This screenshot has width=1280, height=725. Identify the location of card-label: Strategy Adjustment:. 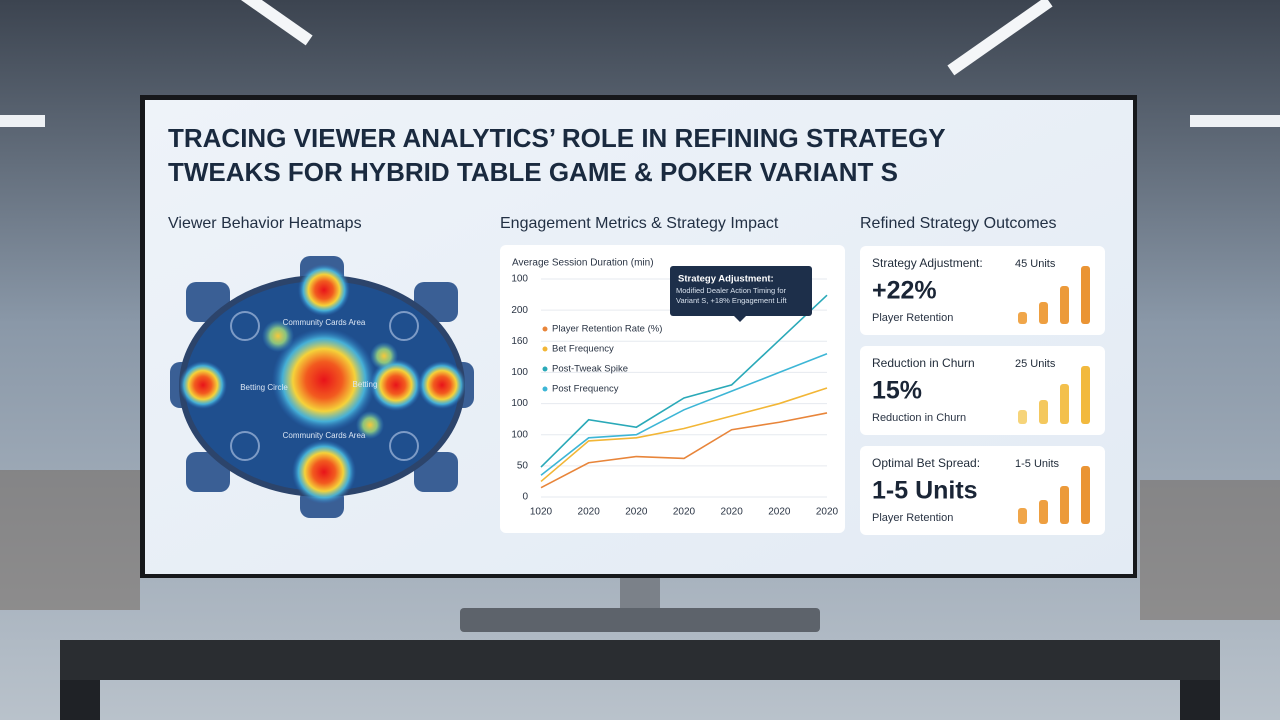
(927, 263).